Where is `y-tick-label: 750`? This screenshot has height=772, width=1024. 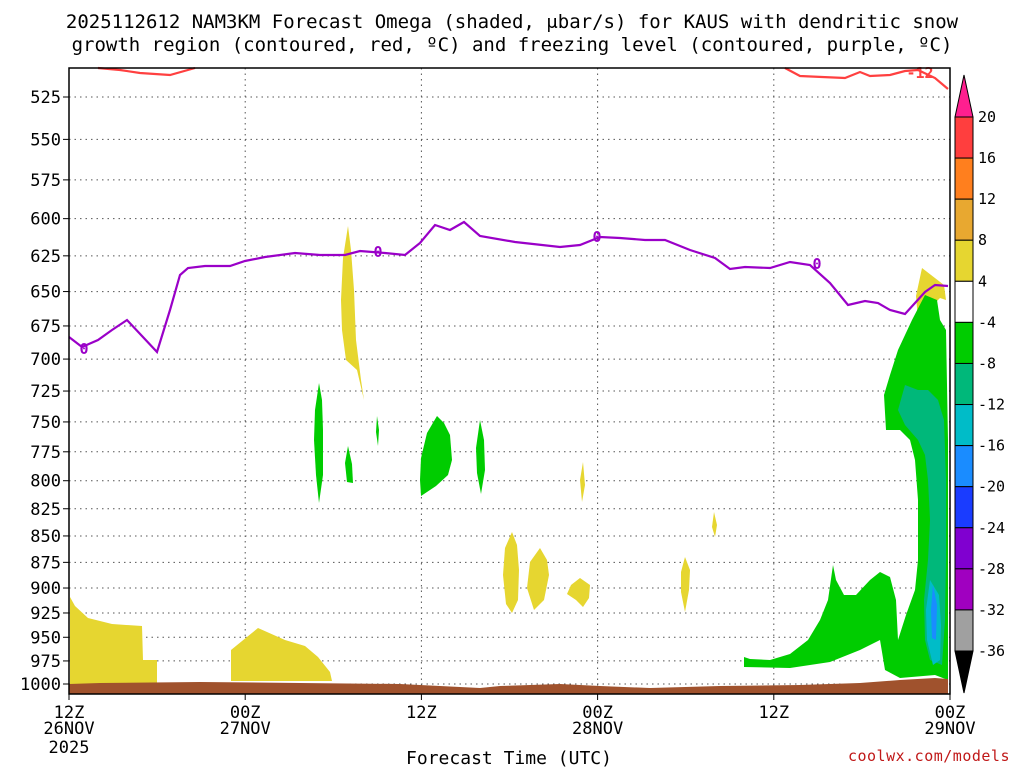 y-tick-label: 750 is located at coordinates (45, 423).